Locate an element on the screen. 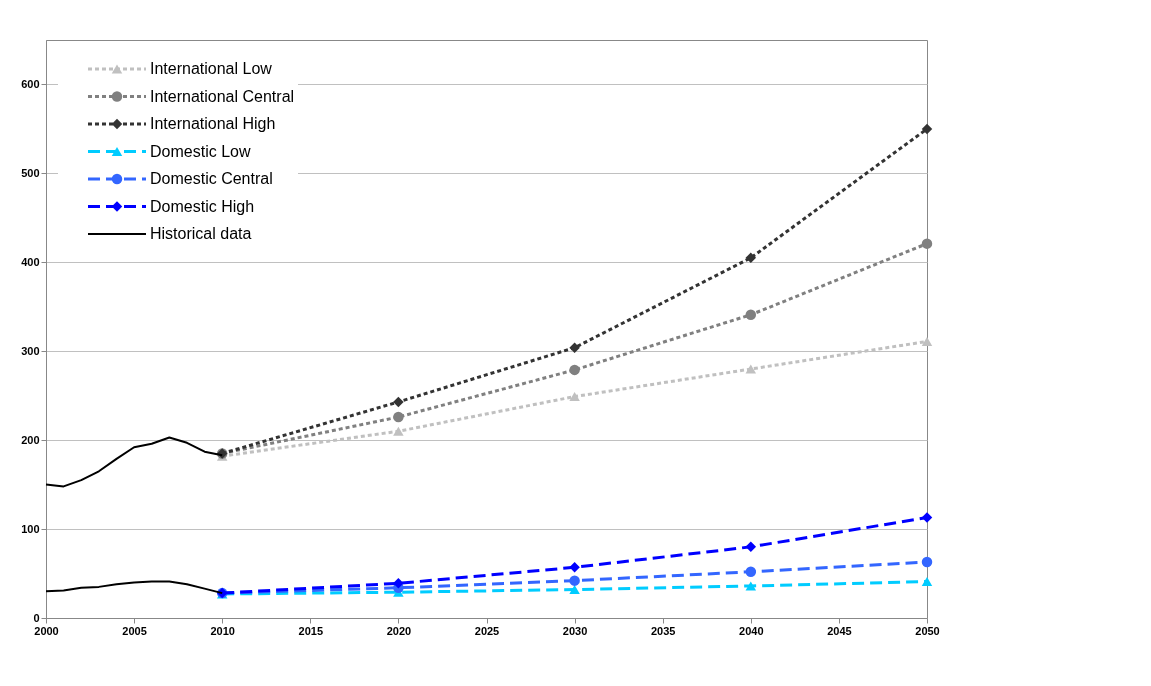 The image size is (1151, 686). legend-label: Domestic Low is located at coordinates (200, 151).